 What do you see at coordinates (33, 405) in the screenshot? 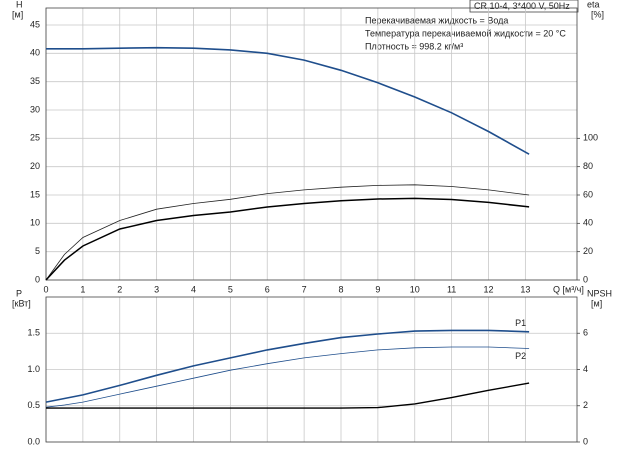
I see `y-tick-label: 0.5` at bounding box center [33, 405].